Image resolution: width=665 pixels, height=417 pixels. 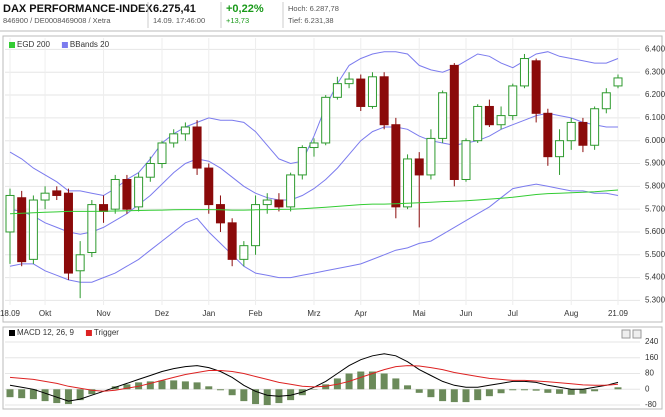 What do you see at coordinates (655, 231) in the screenshot?
I see `y-tick-label: 5.600` at bounding box center [655, 231].